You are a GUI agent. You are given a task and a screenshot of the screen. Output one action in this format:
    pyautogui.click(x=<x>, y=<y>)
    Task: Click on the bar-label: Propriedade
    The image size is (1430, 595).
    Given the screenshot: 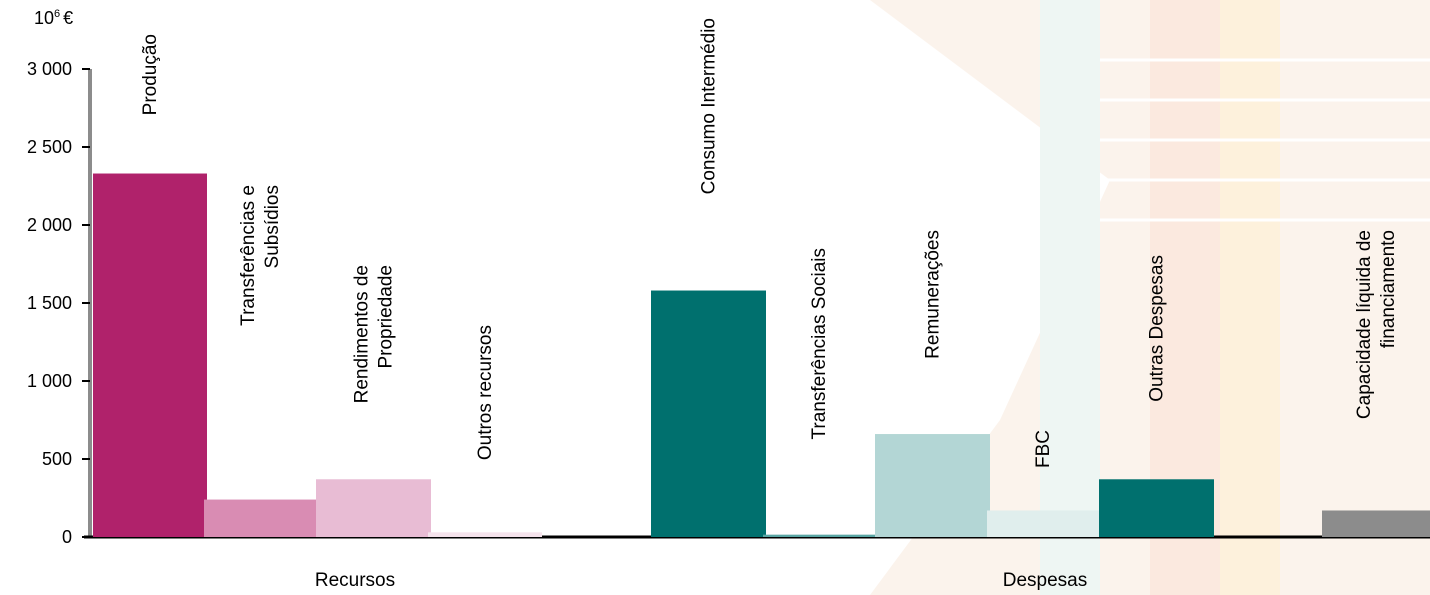 What is the action you would take?
    pyautogui.click(x=386, y=317)
    